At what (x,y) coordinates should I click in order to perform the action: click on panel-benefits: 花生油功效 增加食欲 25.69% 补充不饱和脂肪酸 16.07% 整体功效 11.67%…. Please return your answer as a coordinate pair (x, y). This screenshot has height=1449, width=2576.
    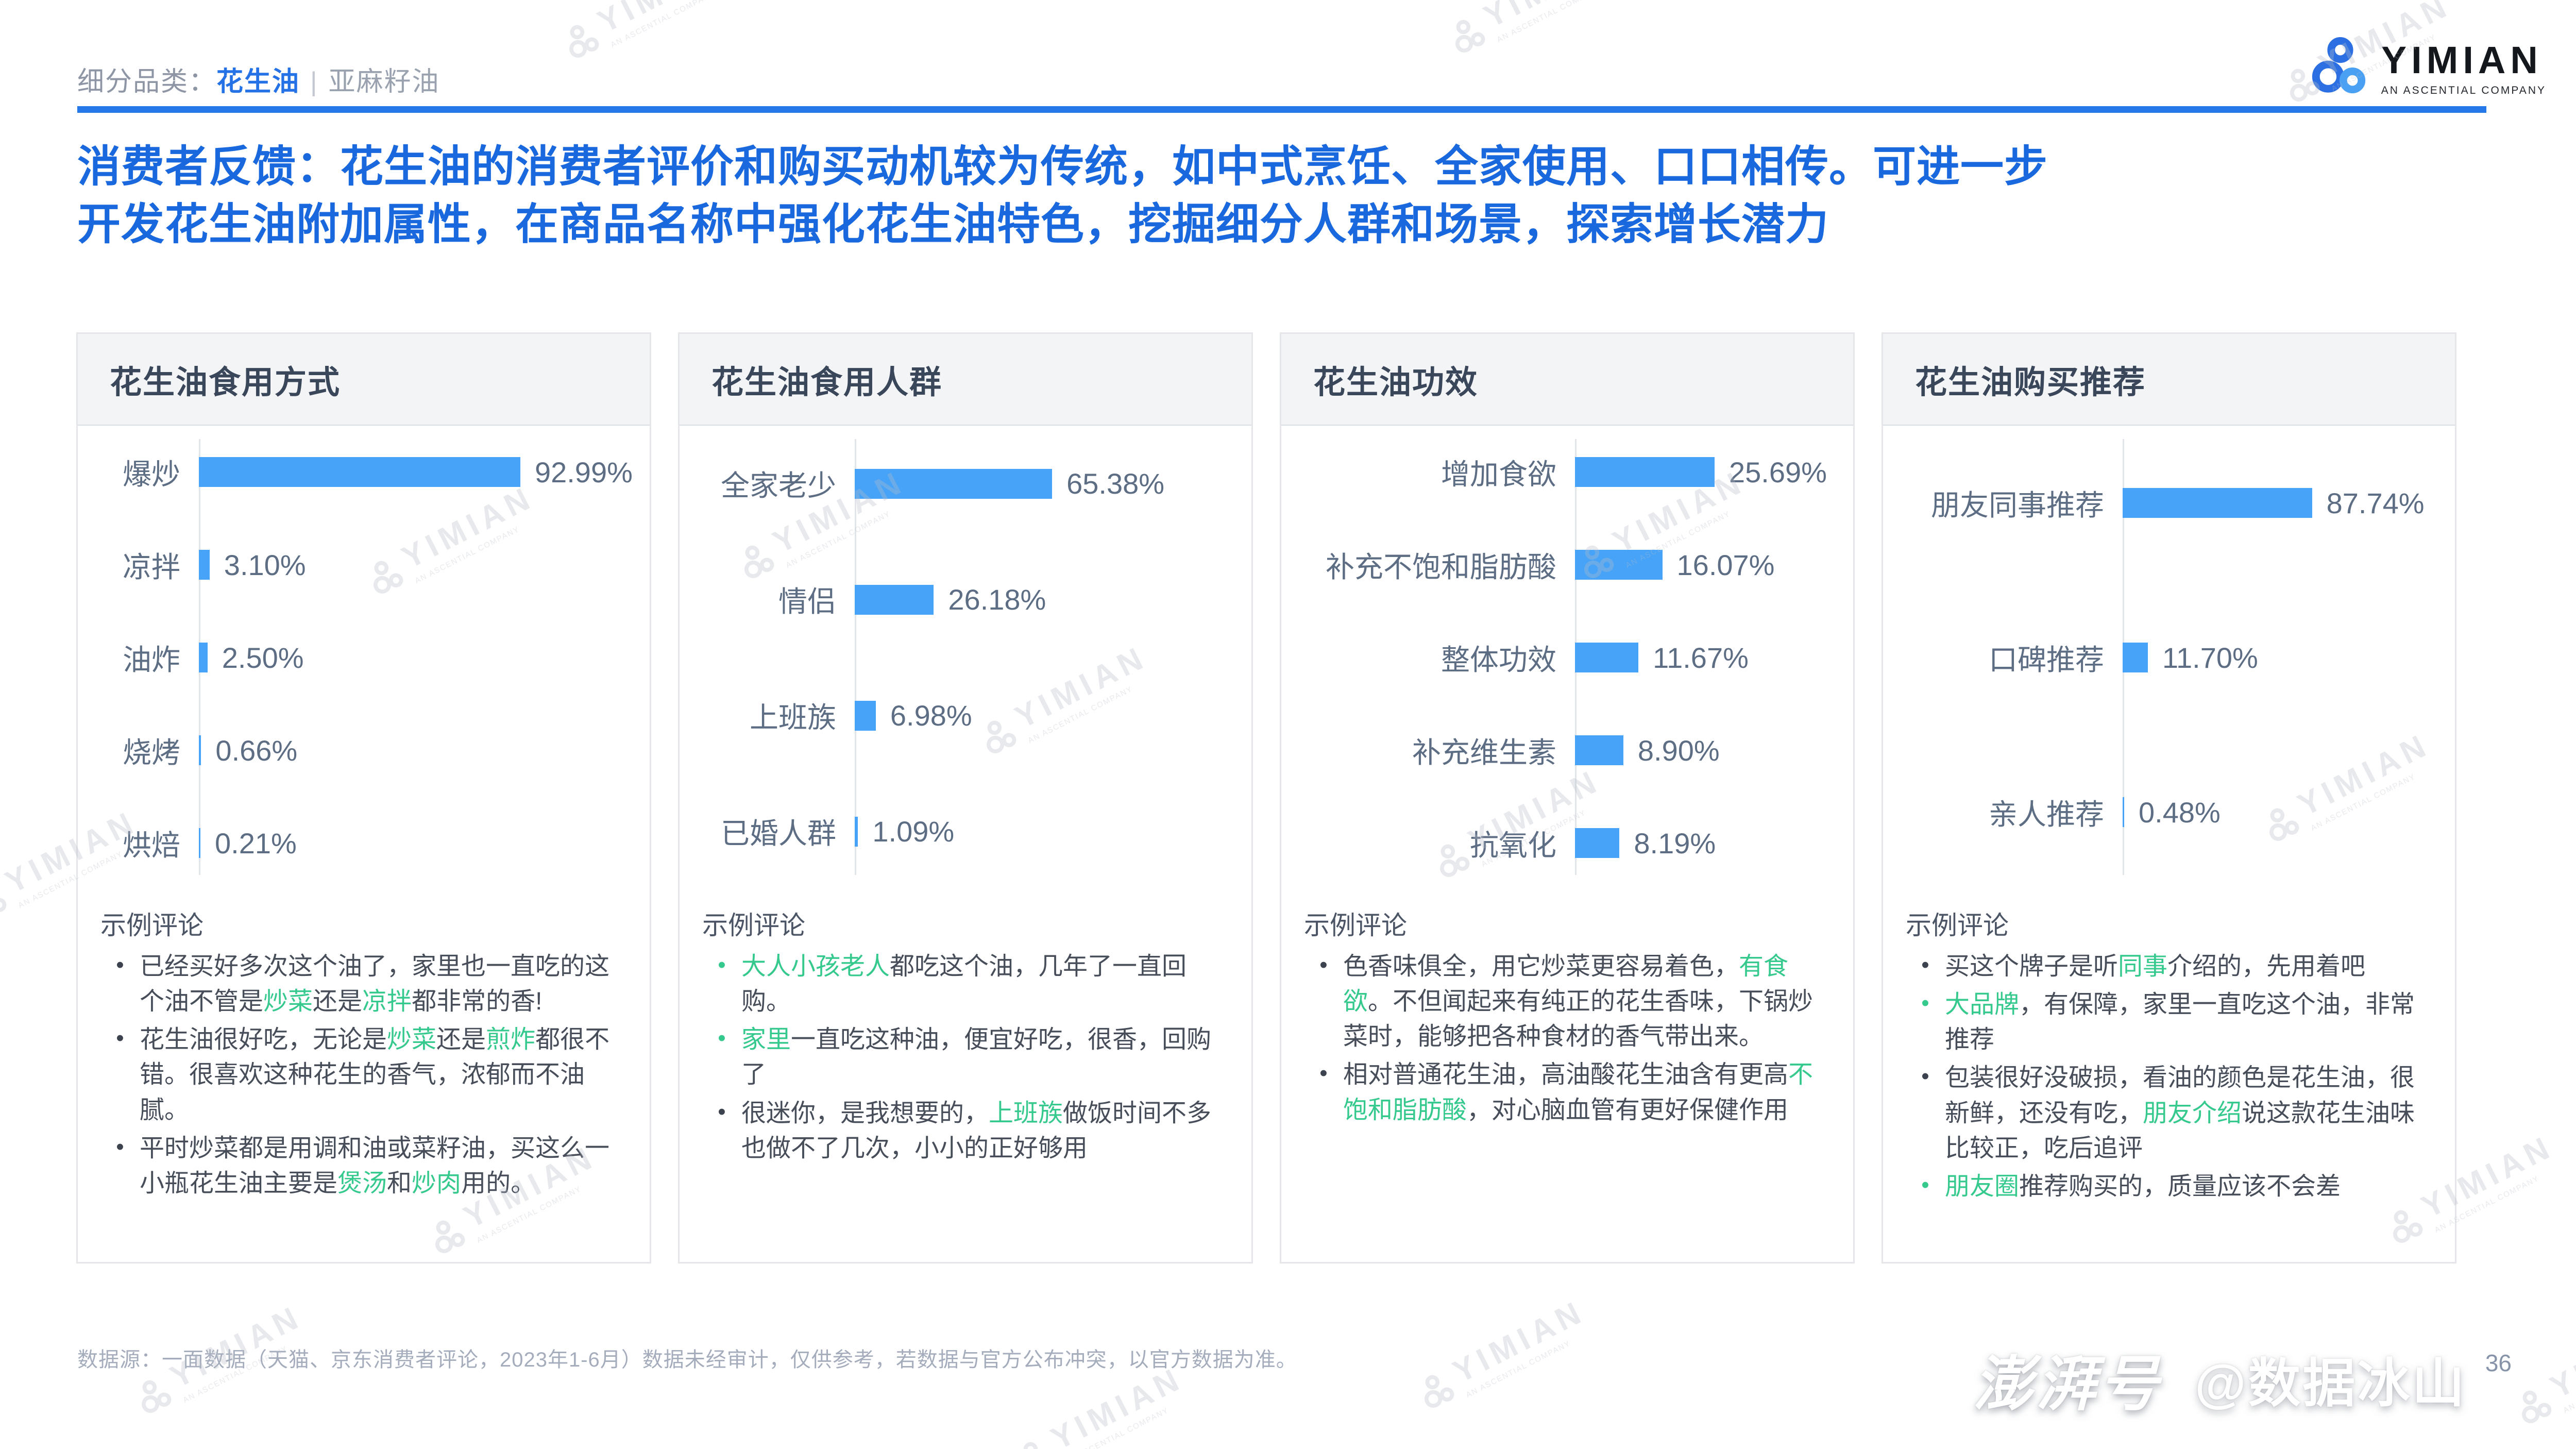
    Looking at the image, I should click on (1567, 797).